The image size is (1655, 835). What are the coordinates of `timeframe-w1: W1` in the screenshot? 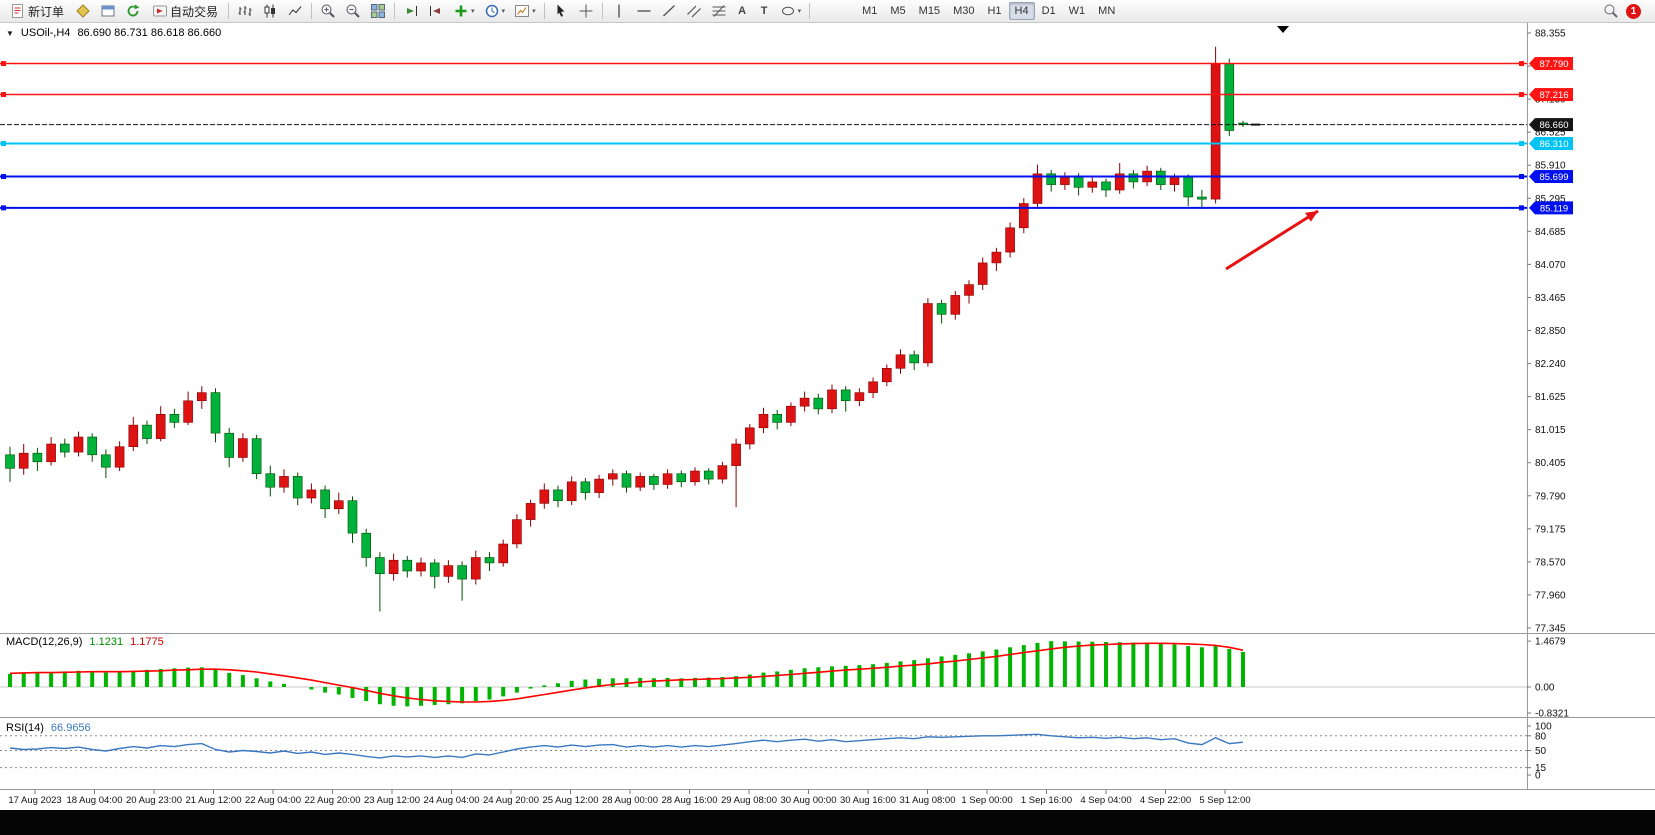 It's located at (1077, 11).